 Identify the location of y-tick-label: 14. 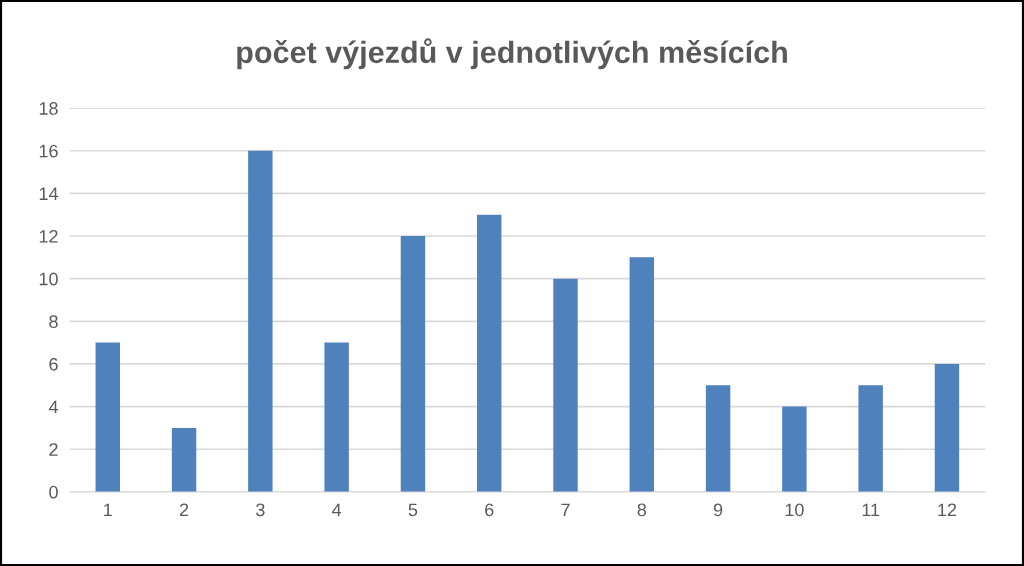
(48, 193).